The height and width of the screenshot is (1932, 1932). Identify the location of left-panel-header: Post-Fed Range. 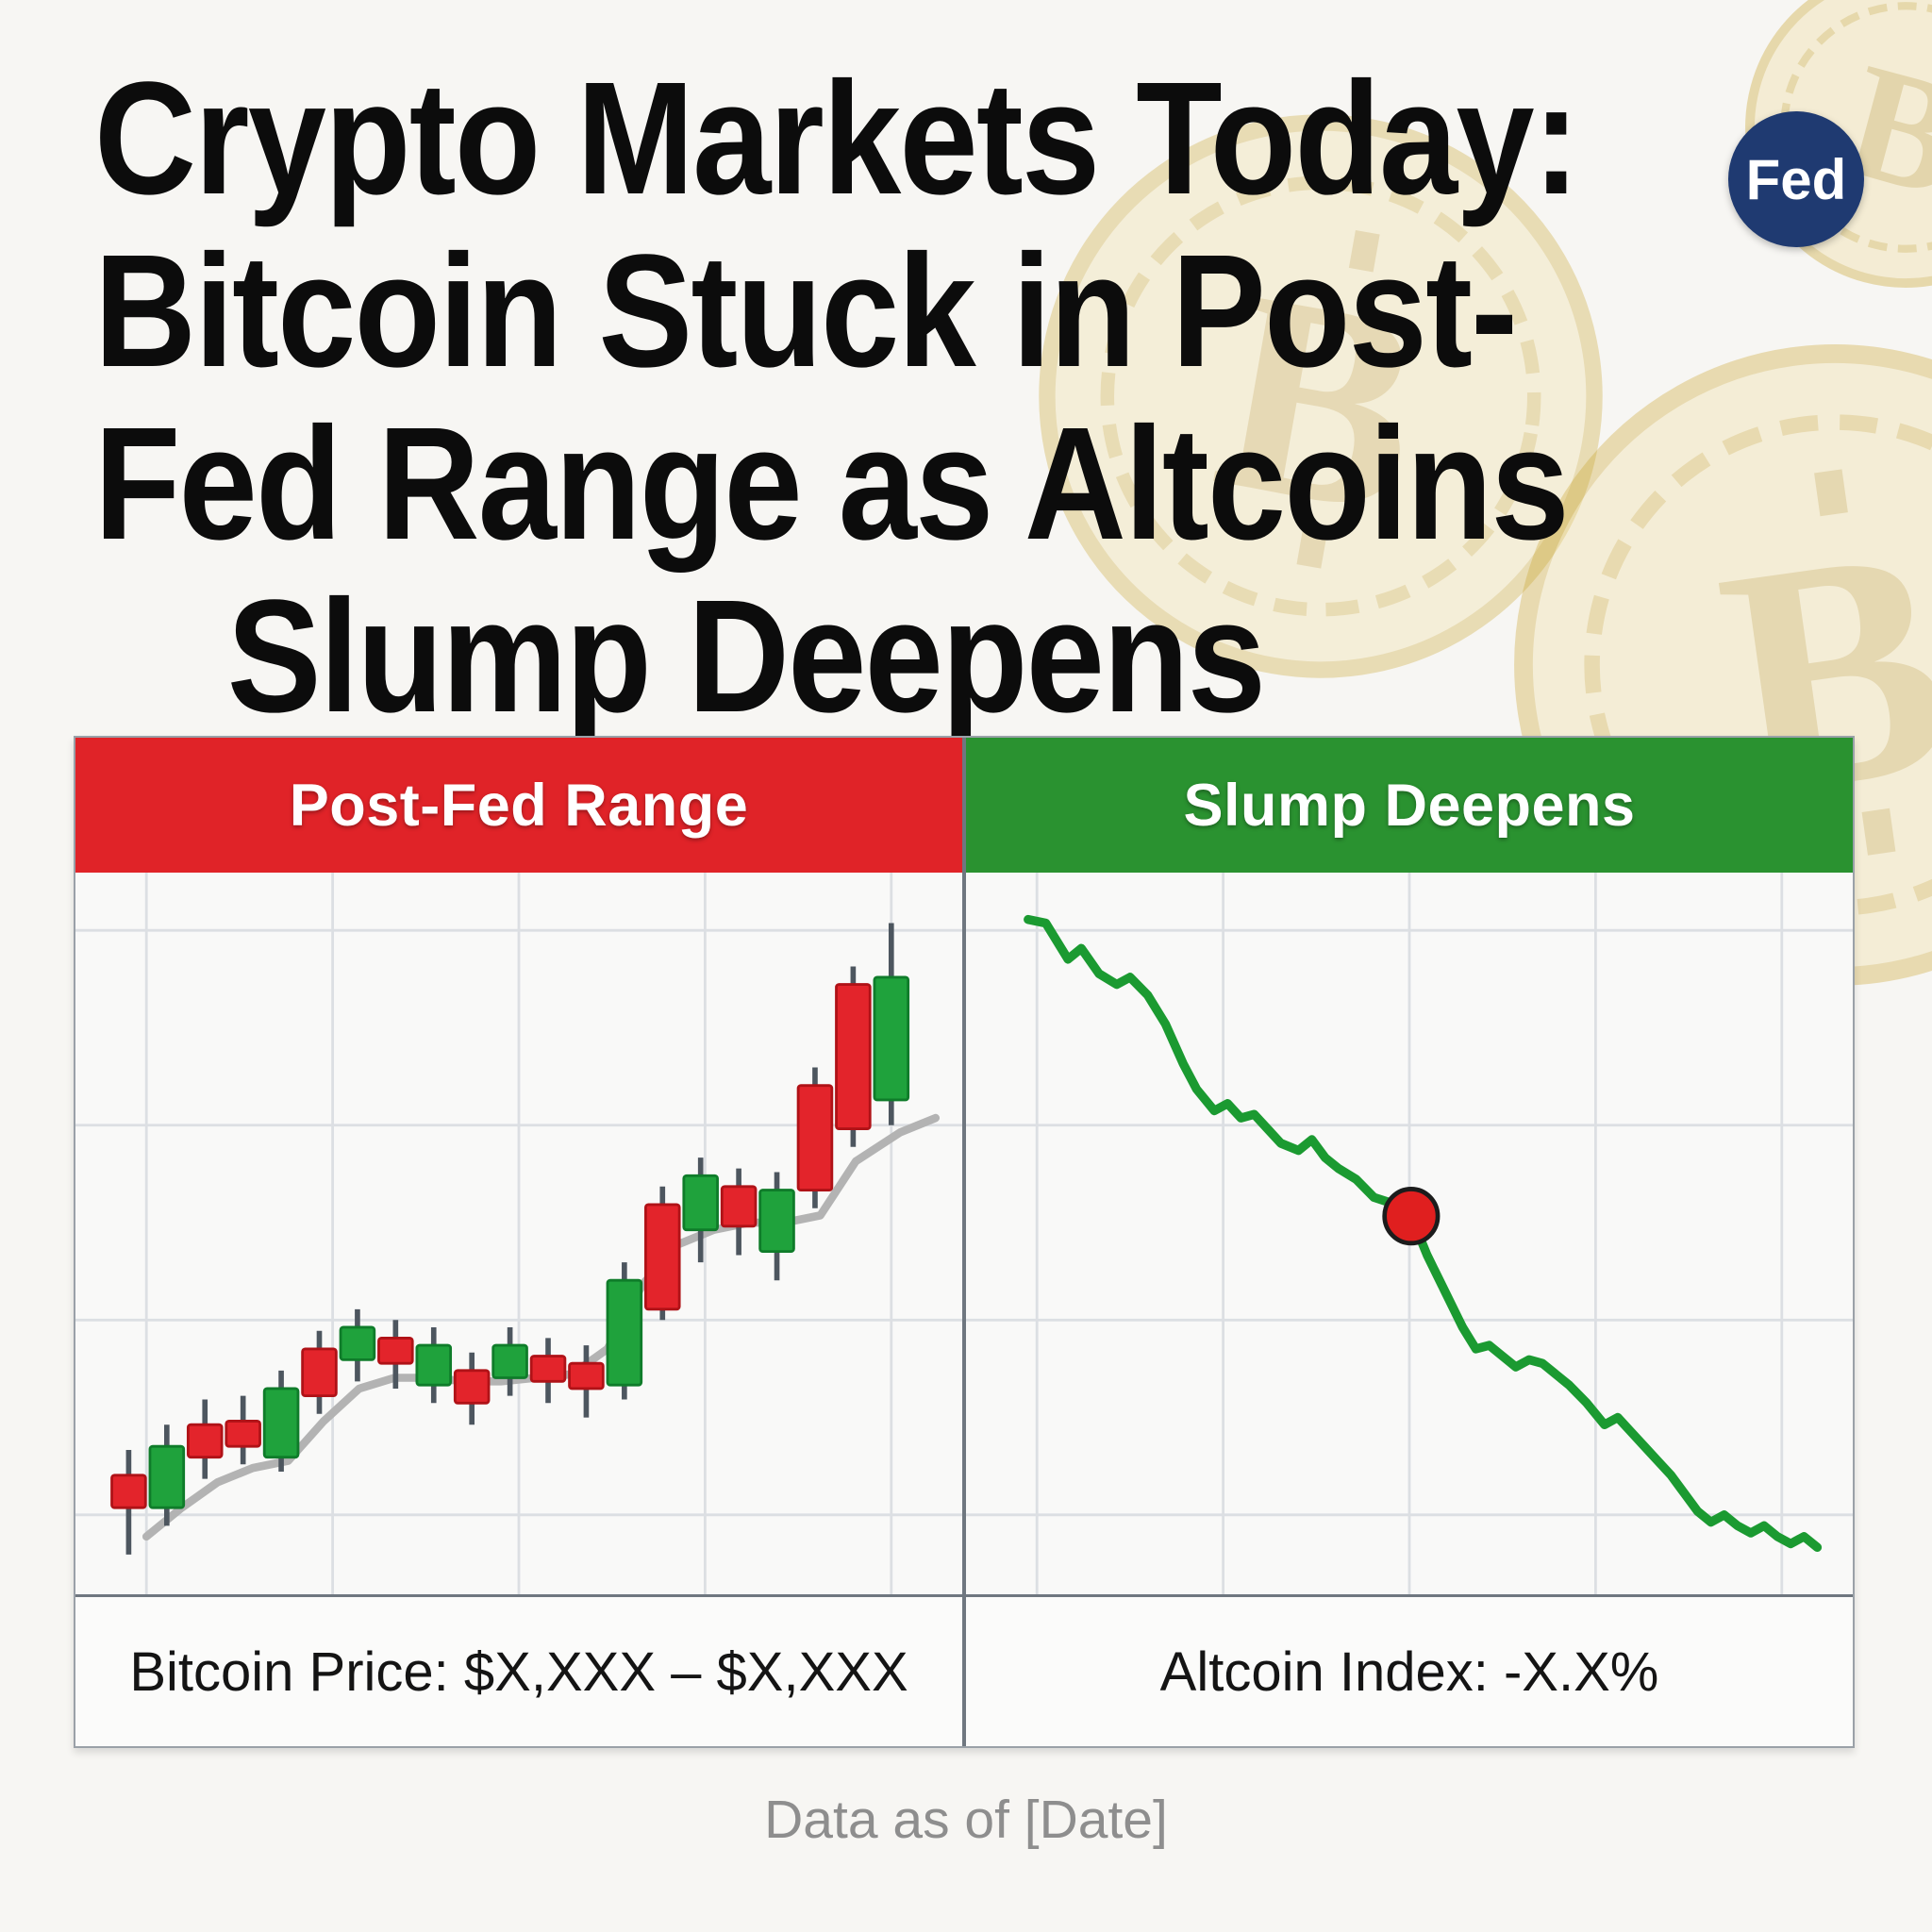
(518, 806).